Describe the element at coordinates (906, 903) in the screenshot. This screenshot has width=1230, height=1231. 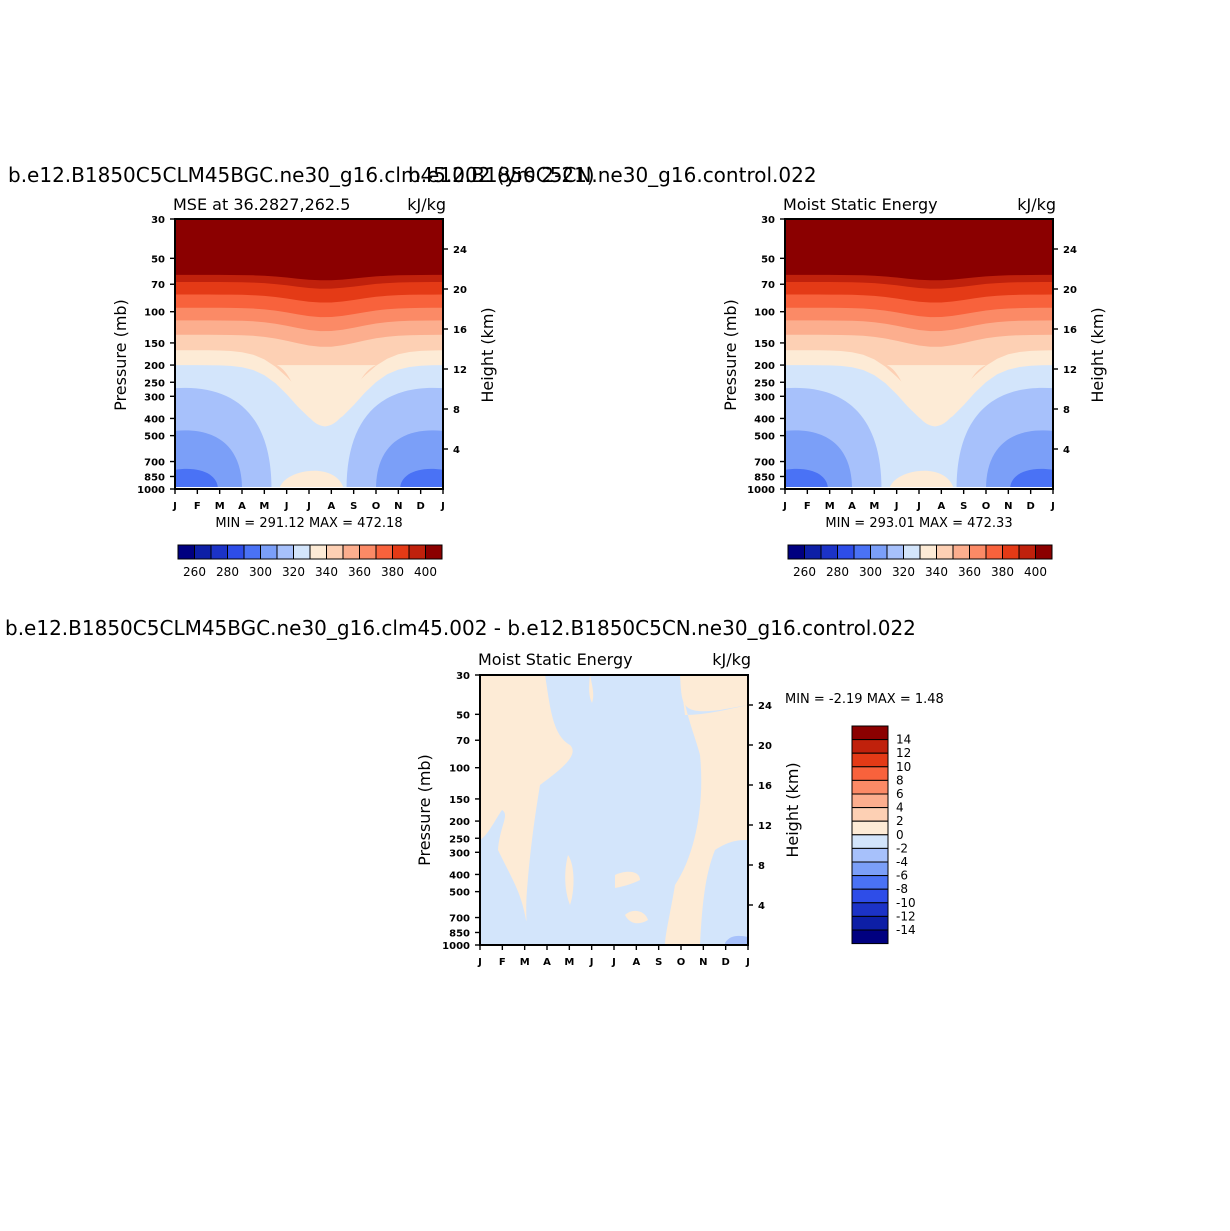
I see `colorbar-label: -10` at that location.